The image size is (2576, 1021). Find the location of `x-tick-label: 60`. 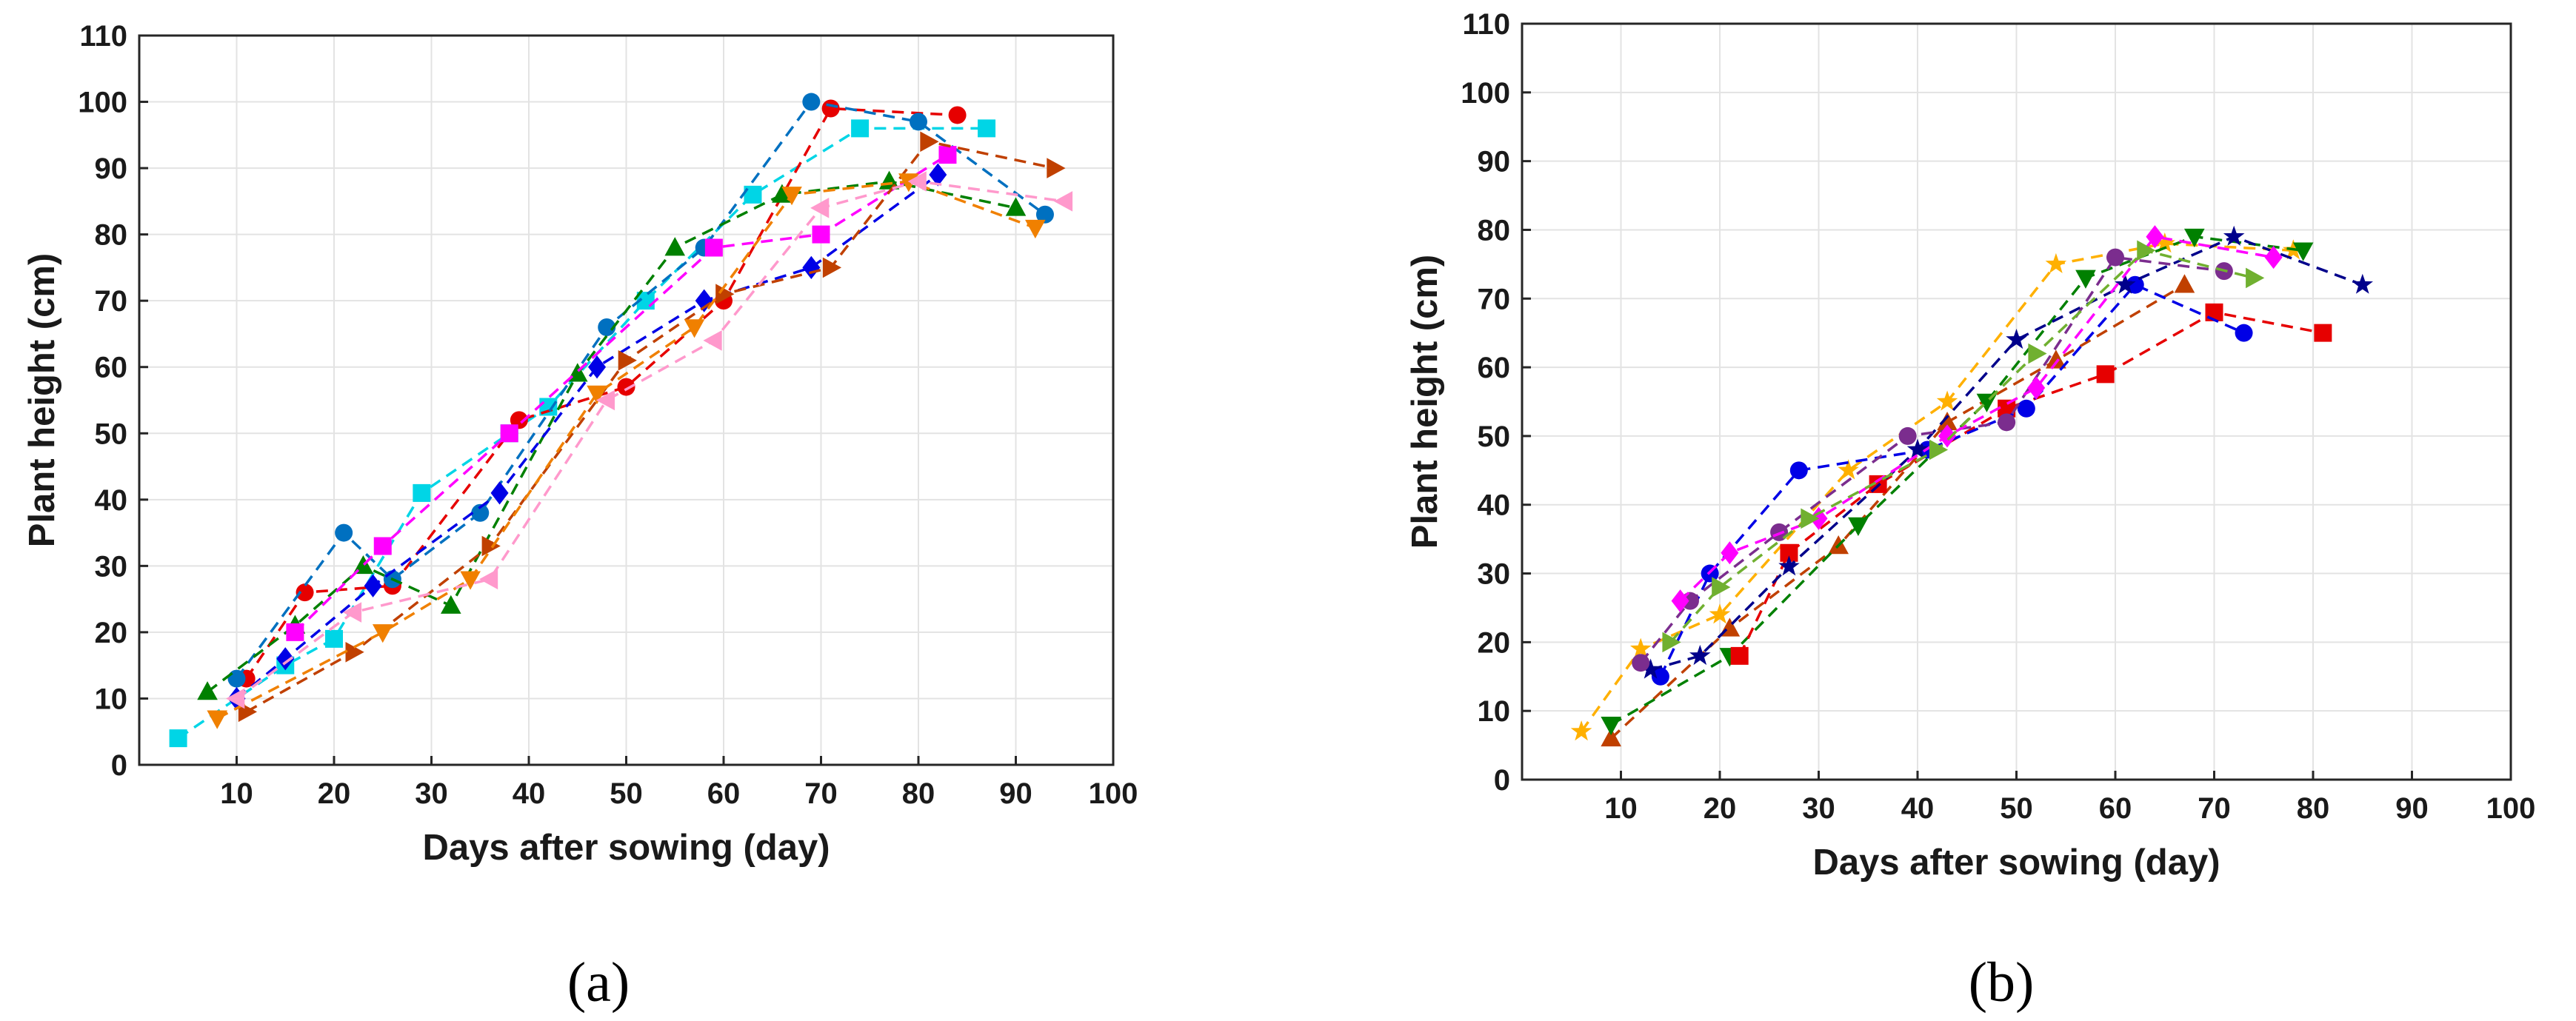

x-tick-label: 60 is located at coordinates (2115, 809).